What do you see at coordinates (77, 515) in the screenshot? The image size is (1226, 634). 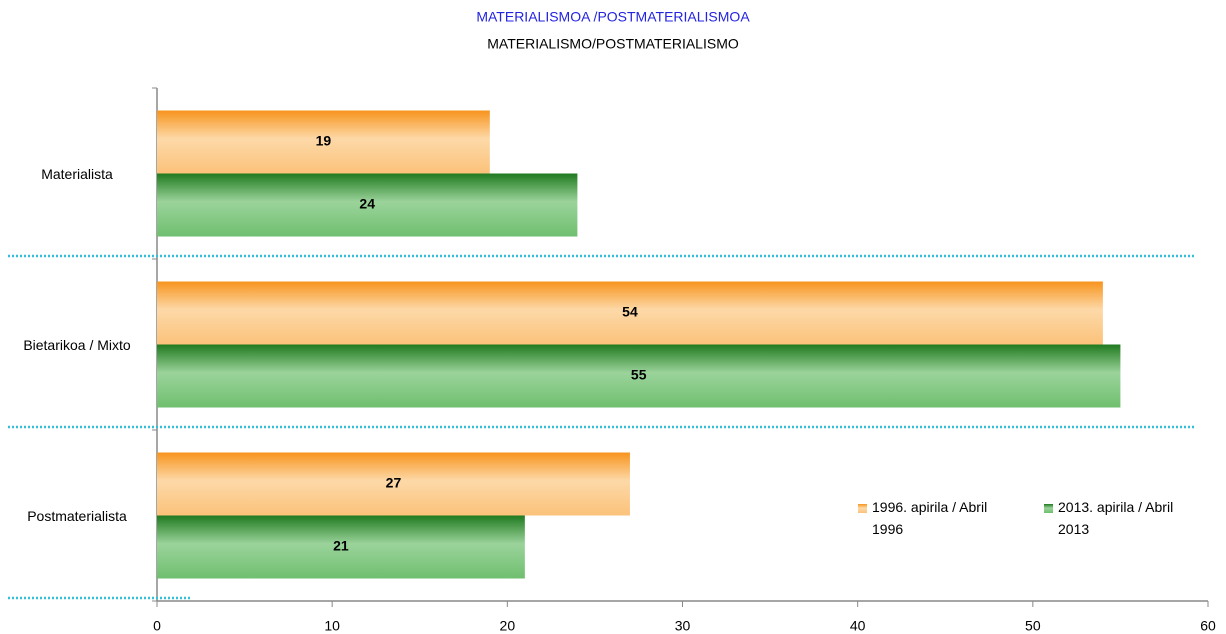 I see `y-tick-label: Postmaterialista` at bounding box center [77, 515].